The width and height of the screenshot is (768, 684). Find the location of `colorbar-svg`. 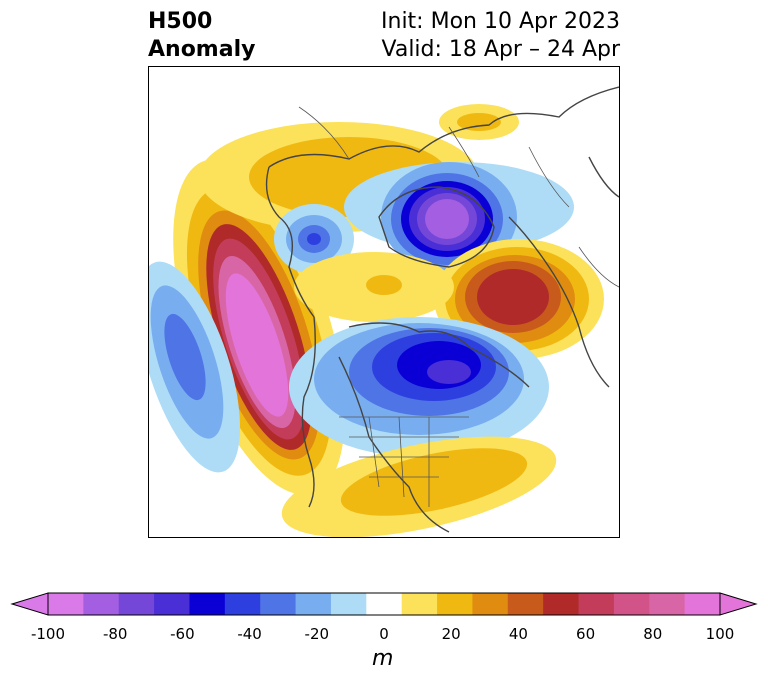

colorbar-svg is located at coordinates (384, 604).